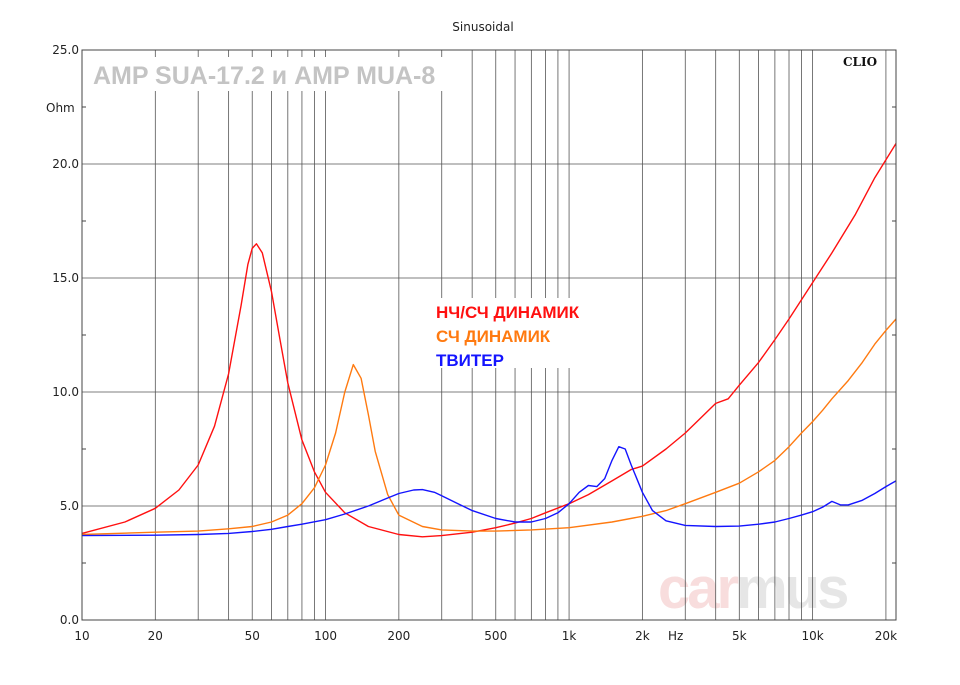 The height and width of the screenshot is (685, 960). I want to click on legend-bg, so click(523, 333).